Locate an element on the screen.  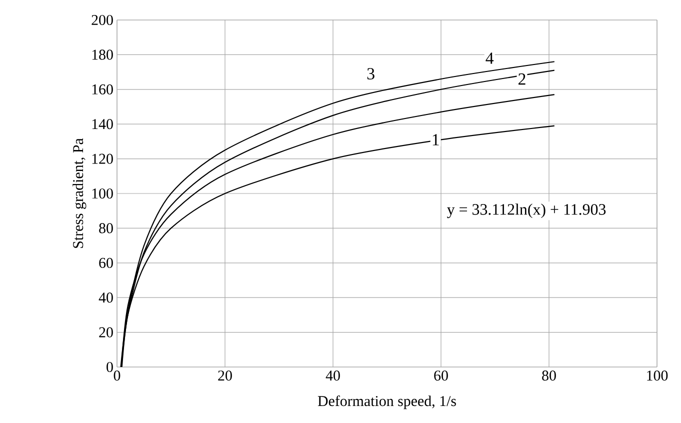
y-tick-label: 200 is located at coordinates (102, 20).